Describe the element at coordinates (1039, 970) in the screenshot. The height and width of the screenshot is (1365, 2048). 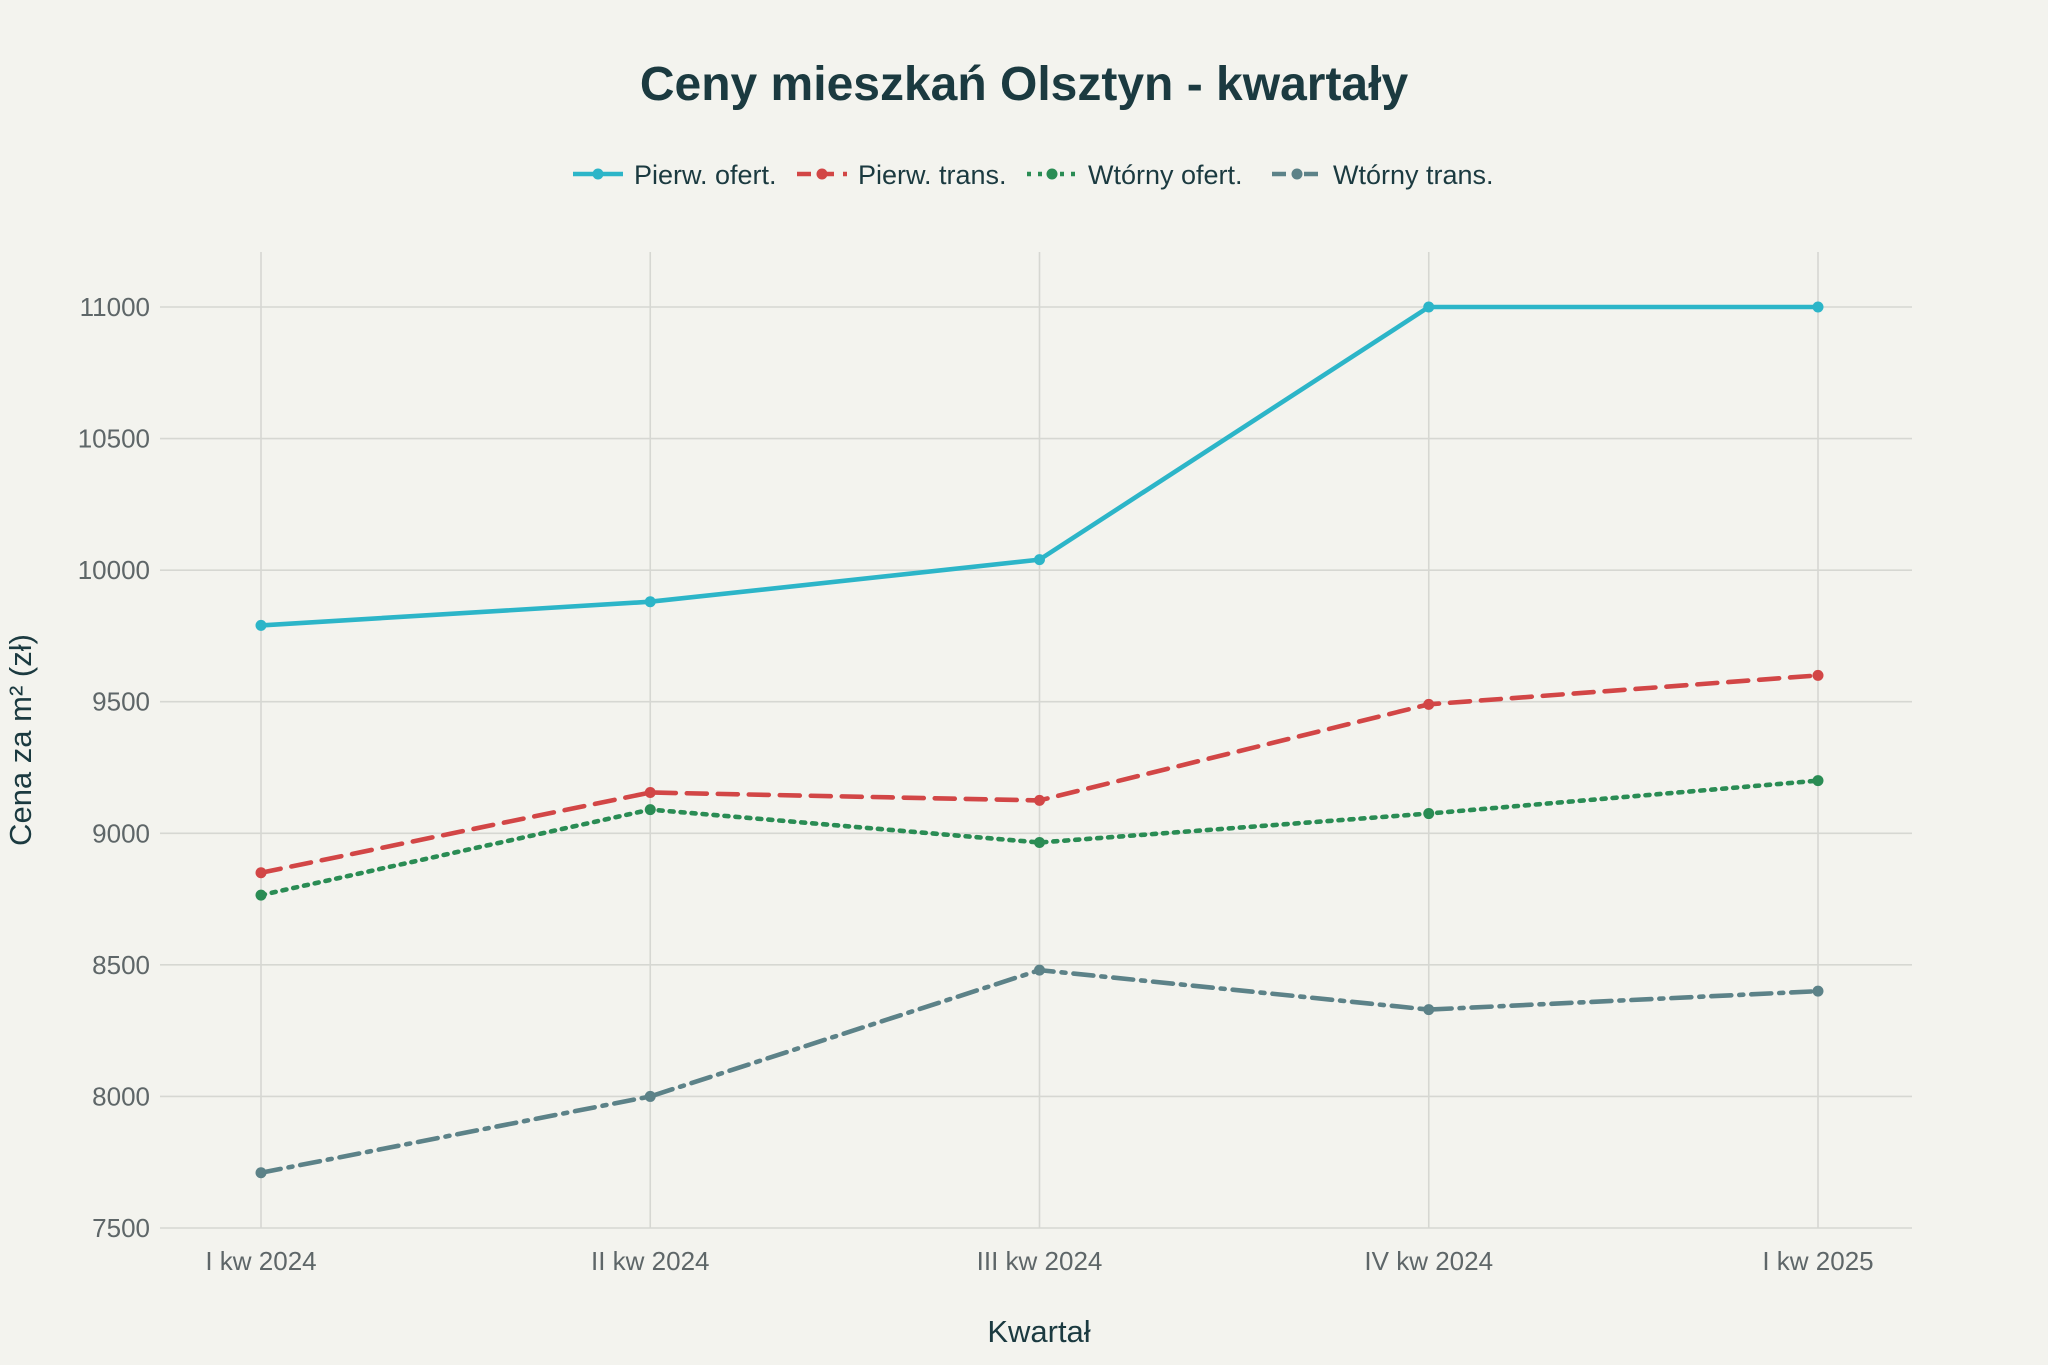
I see `point-wtorny-trans-iii-kw-2024` at that location.